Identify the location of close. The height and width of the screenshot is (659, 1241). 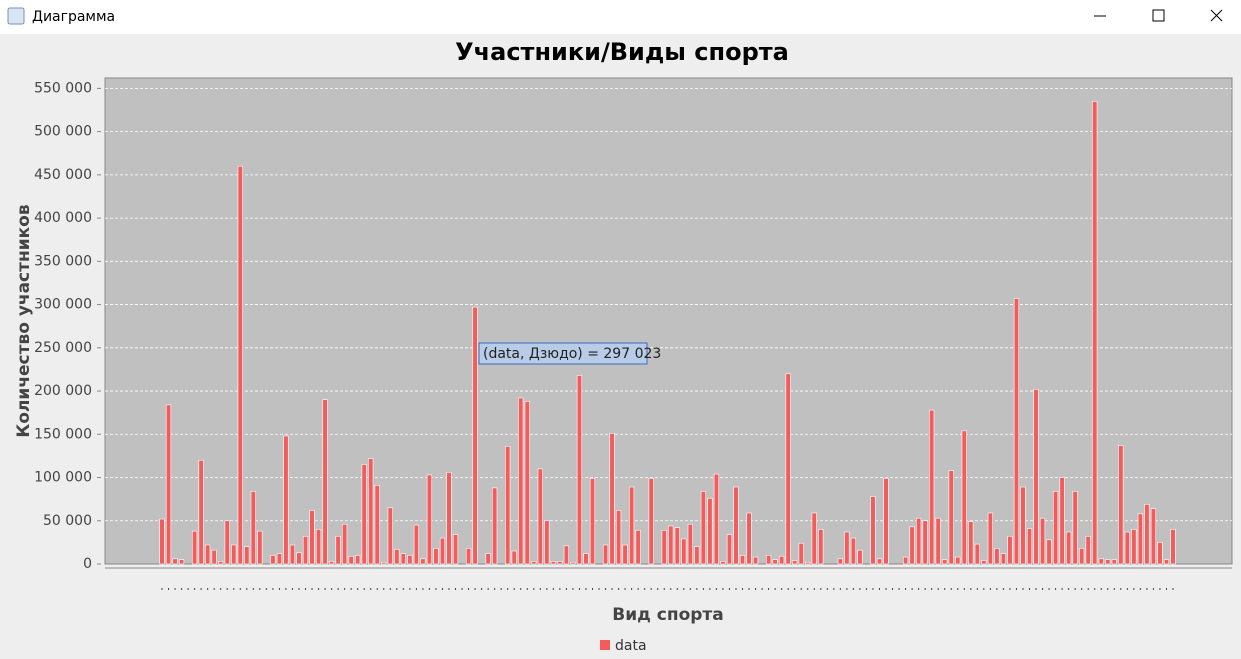
(1216, 15).